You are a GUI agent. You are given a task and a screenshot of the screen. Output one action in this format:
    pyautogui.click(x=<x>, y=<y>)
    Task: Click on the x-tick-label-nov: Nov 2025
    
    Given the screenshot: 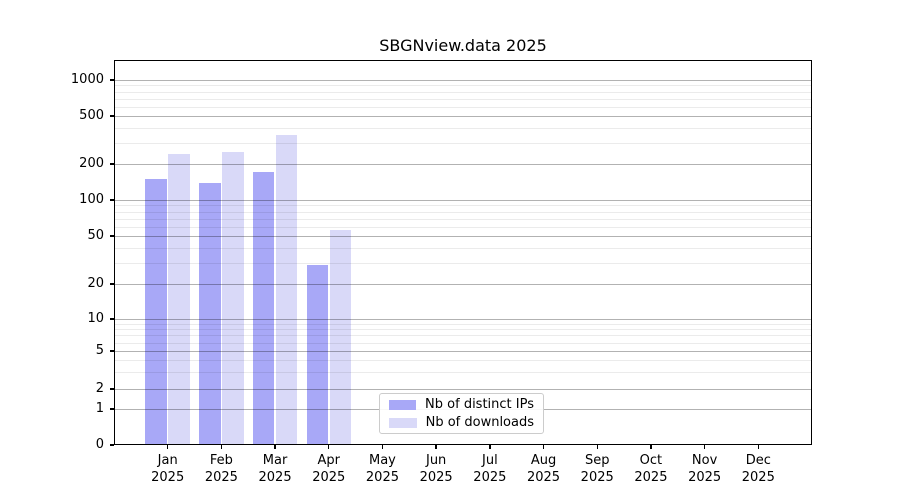 What is the action you would take?
    pyautogui.click(x=705, y=469)
    